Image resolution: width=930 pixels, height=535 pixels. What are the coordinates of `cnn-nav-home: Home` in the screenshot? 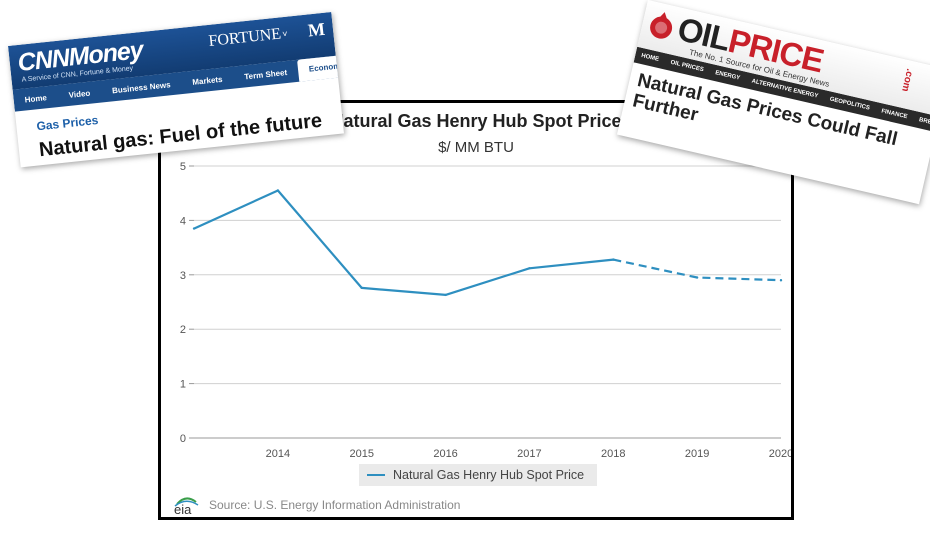 It's located at (36, 98).